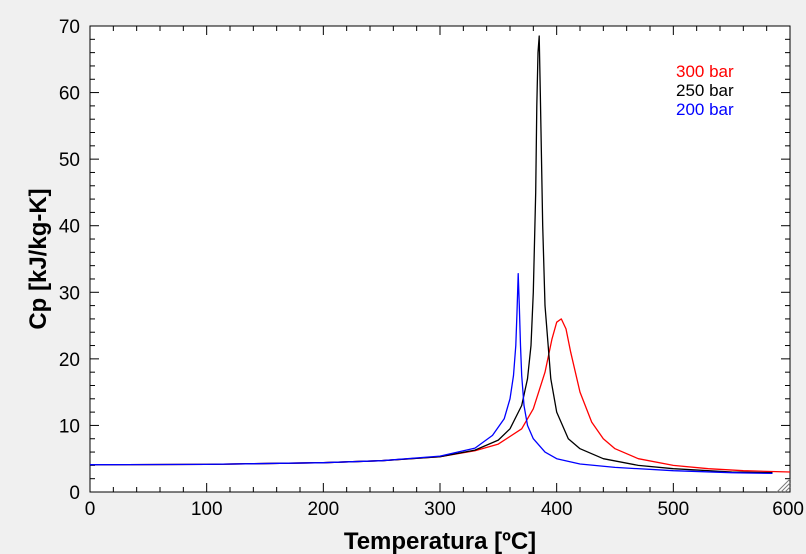 The width and height of the screenshot is (806, 554). What do you see at coordinates (440, 509) in the screenshot?
I see `x-tick-label: 300` at bounding box center [440, 509].